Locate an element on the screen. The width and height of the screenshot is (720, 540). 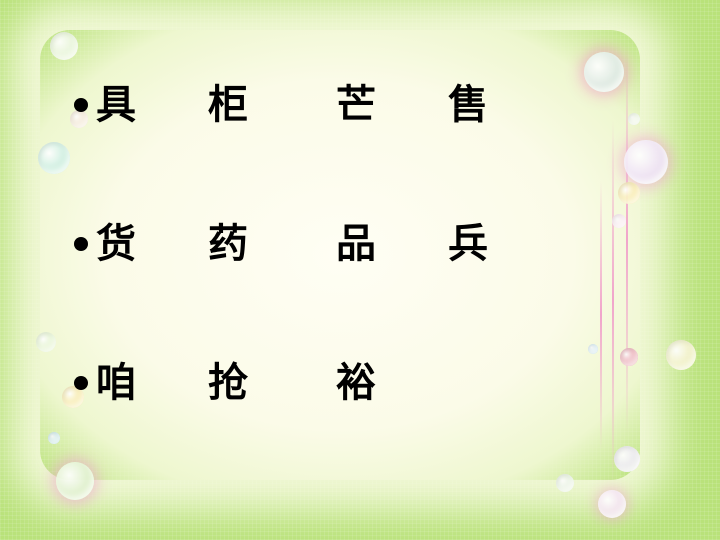
character: 兵 is located at coordinates (468, 244).